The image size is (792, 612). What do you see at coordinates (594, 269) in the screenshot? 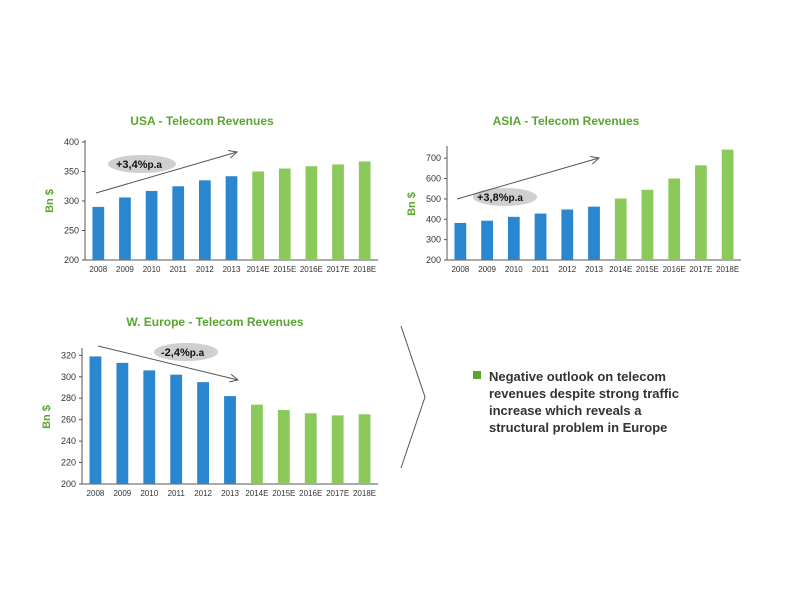
I see `asia-x-tick-label: 2013` at bounding box center [594, 269].